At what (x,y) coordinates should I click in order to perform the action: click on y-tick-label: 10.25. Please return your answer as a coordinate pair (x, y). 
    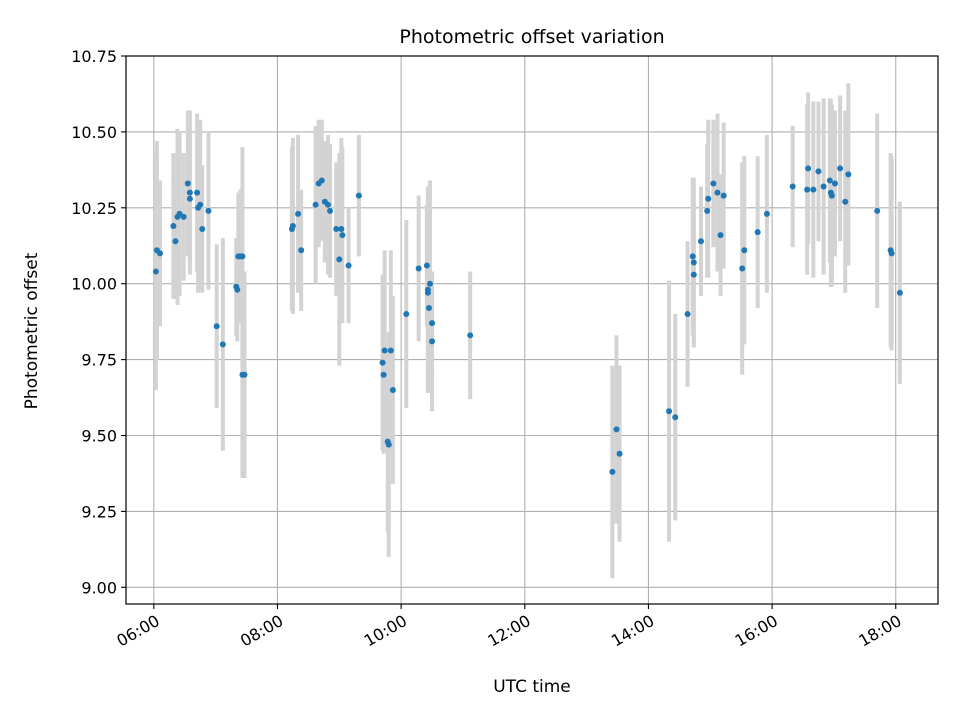
    Looking at the image, I should click on (94, 208).